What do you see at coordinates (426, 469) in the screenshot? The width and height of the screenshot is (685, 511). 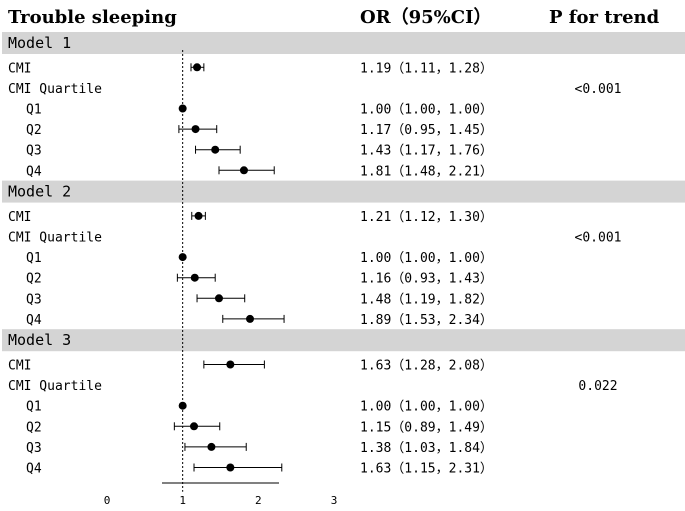 I see `or-ci-text: 1.63（1.15，2.31）` at bounding box center [426, 469].